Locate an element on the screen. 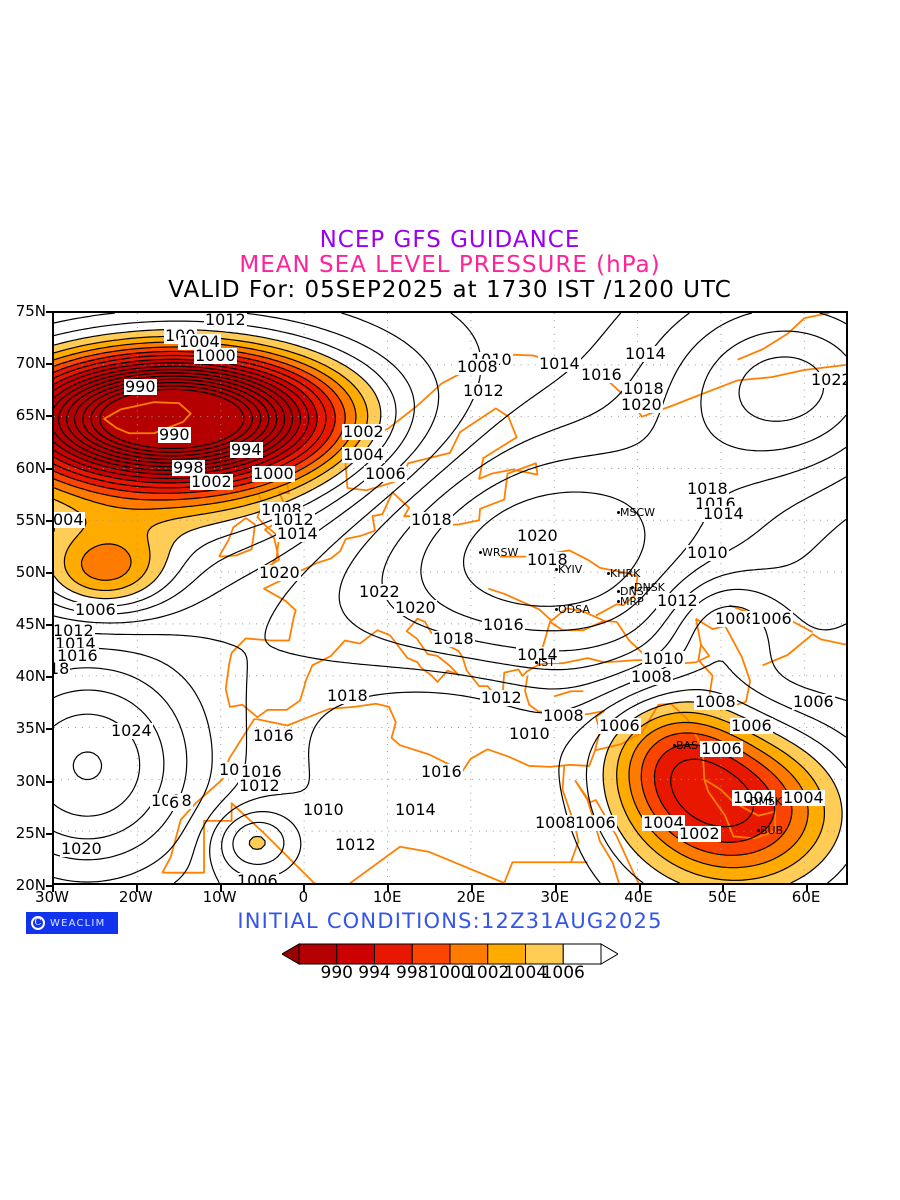  lon-tick-30W: 30W is located at coordinates (52, 897).